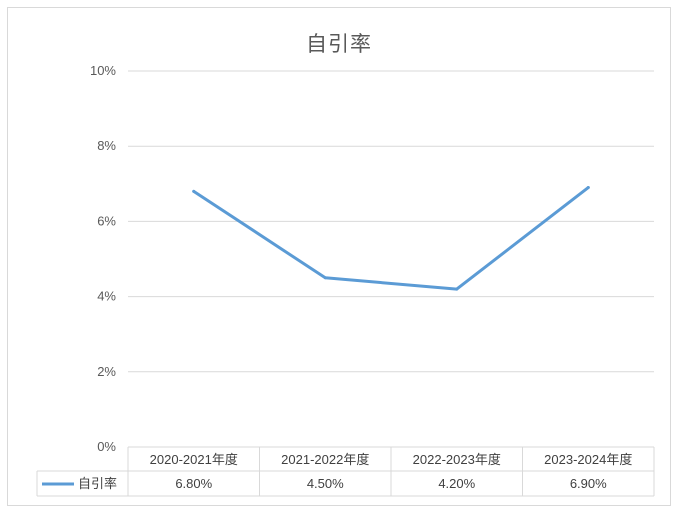  I want to click on x-category-label: 2022-2023年度, so click(457, 459).